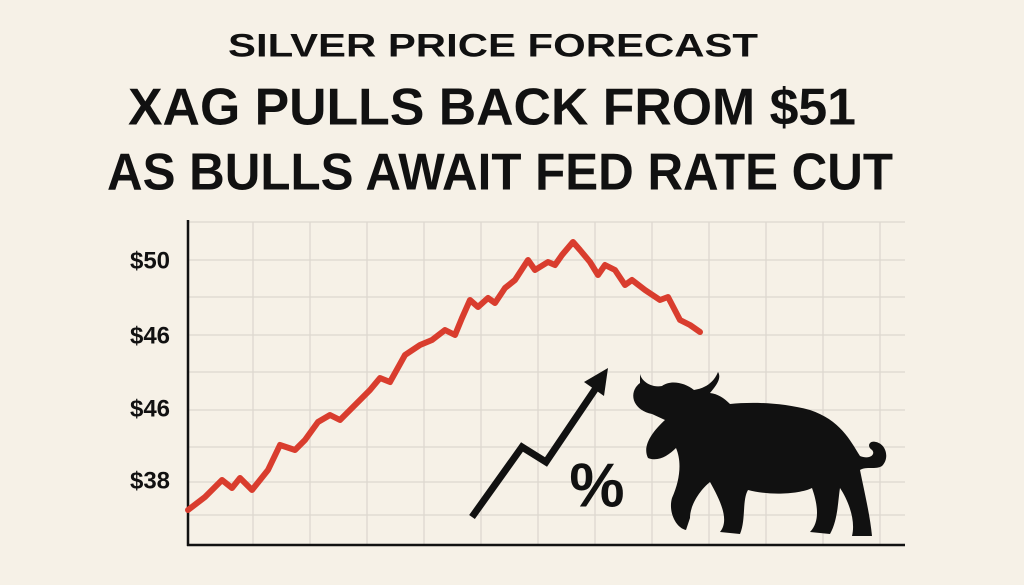 The height and width of the screenshot is (585, 1024). I want to click on axis-label: $50, so click(150, 260).